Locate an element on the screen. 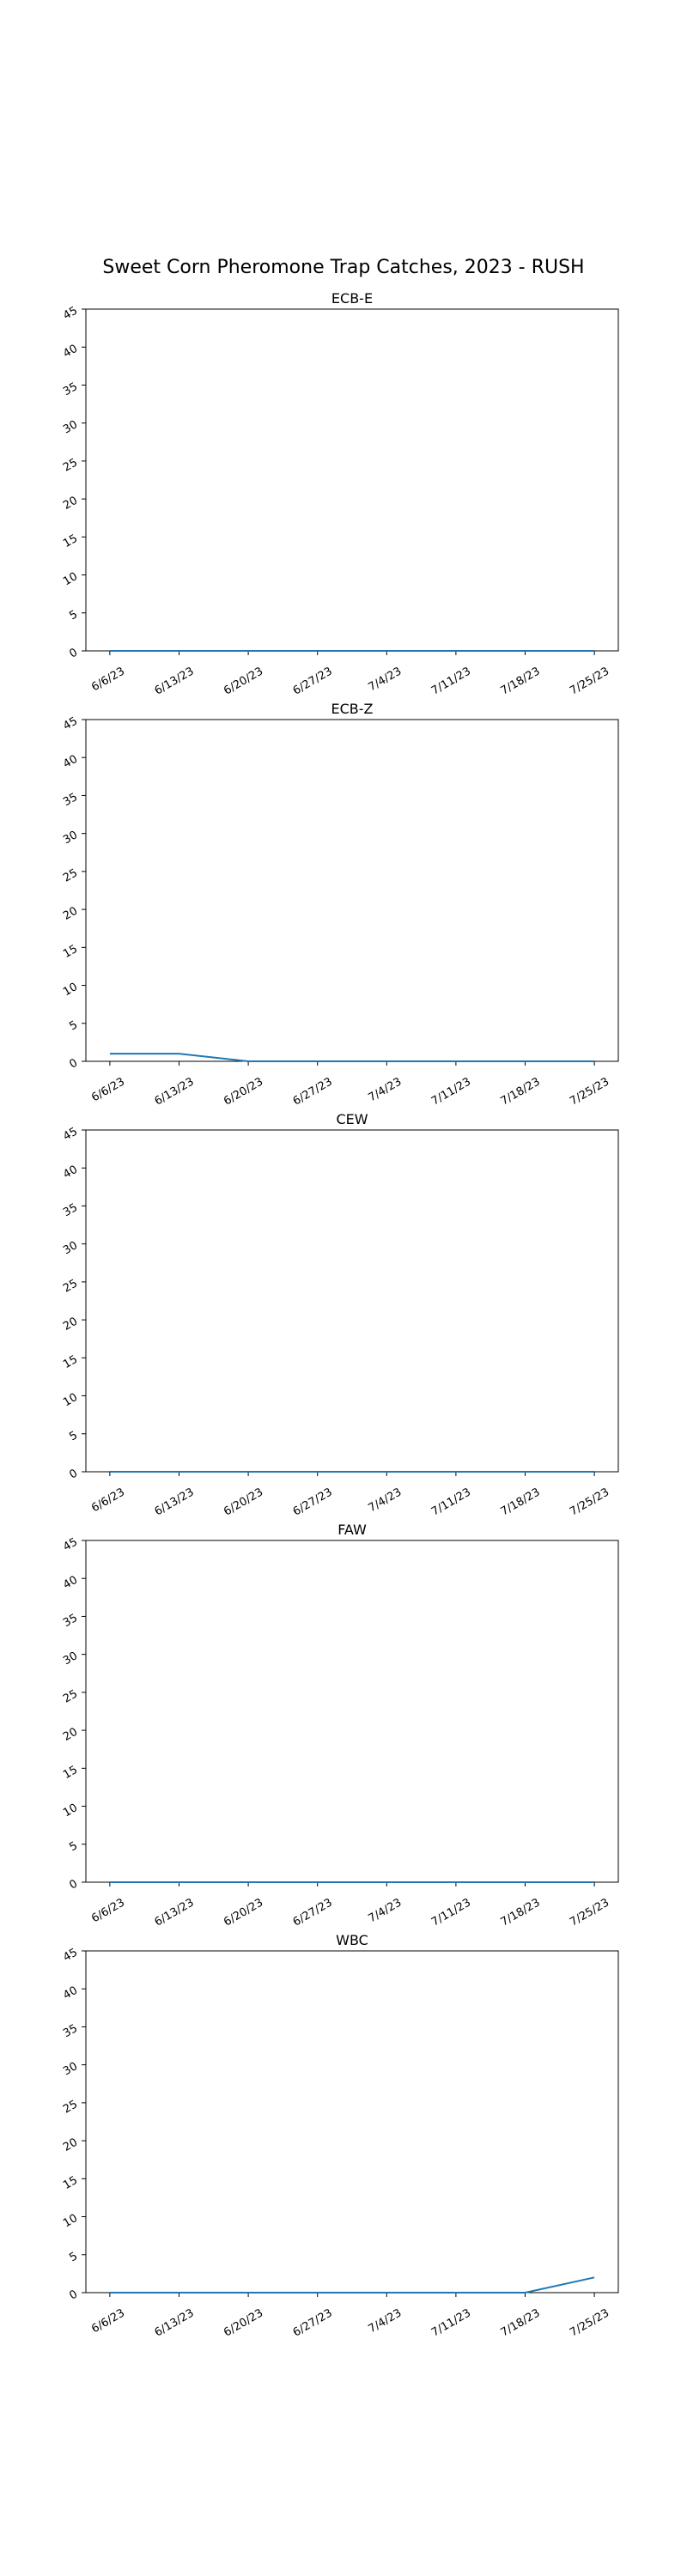  chart-title: WBC is located at coordinates (352, 1940).